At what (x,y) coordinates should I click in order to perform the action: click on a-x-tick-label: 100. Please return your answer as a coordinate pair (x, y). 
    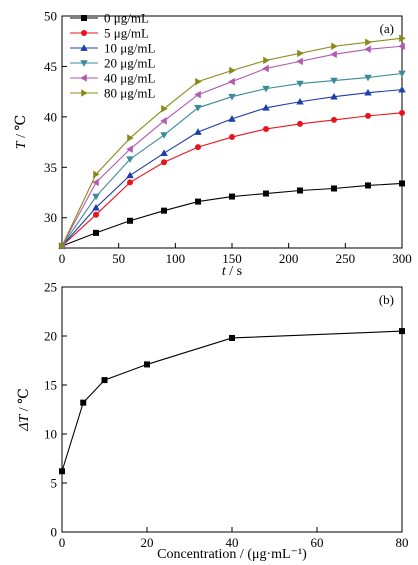
    Looking at the image, I should click on (176, 258).